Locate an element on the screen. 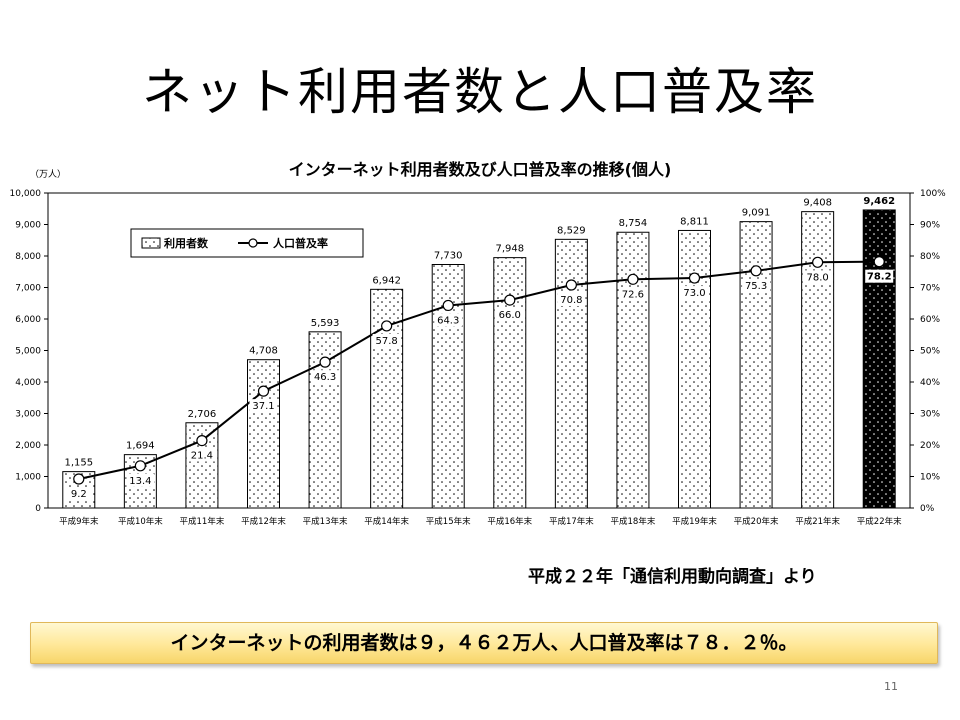  bar-value-label: 8,529 is located at coordinates (571, 230).